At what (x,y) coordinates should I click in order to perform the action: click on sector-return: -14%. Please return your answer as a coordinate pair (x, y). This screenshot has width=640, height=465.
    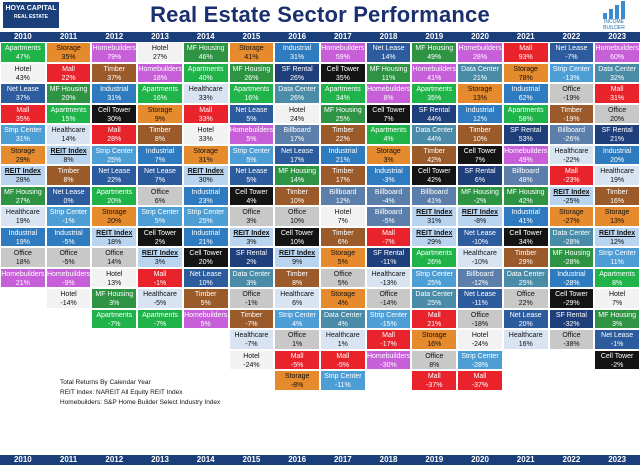
    Looking at the image, I should click on (388, 303).